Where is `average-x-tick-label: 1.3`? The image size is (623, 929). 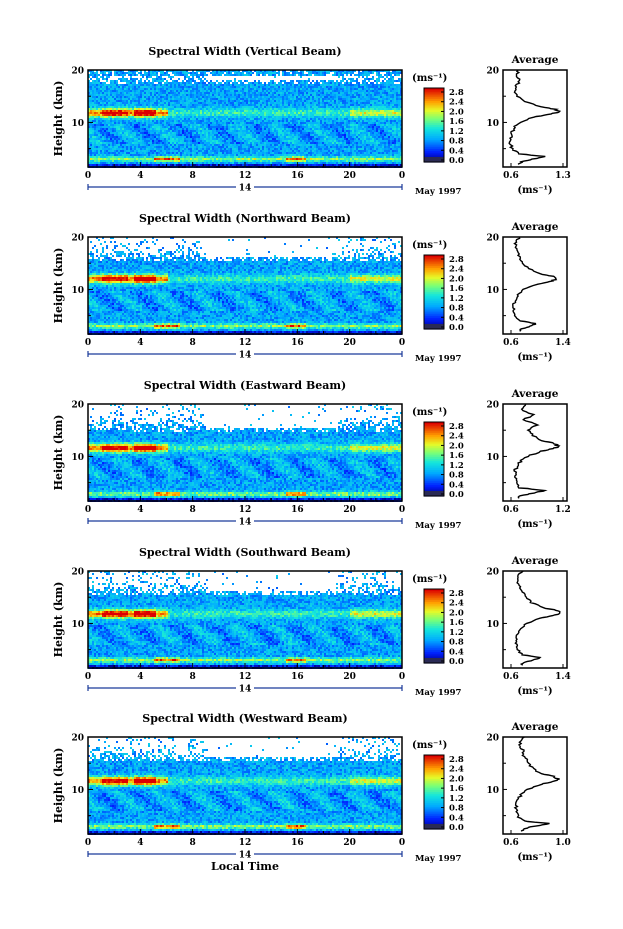
average-x-tick-label: 1.3 is located at coordinates (563, 176).